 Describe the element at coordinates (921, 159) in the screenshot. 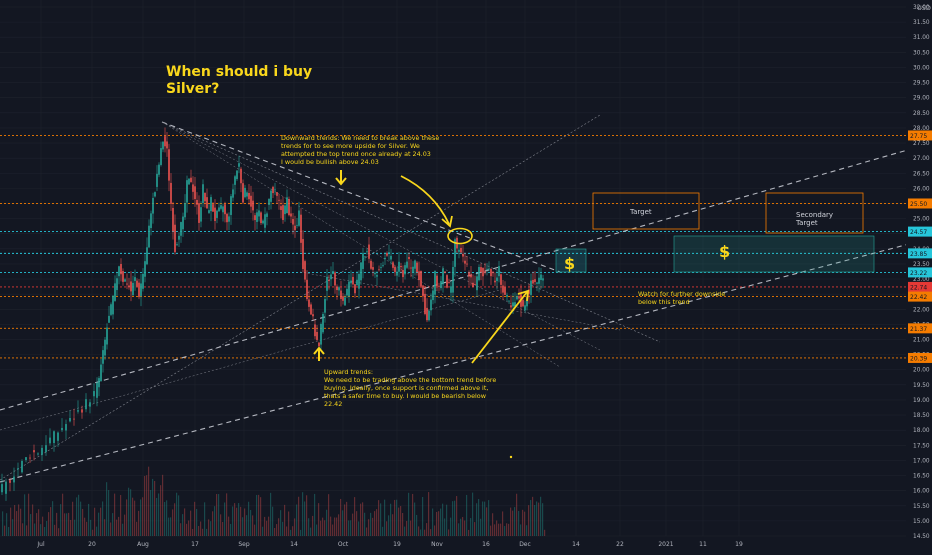

I see `price-tick-25: 27.00` at that location.